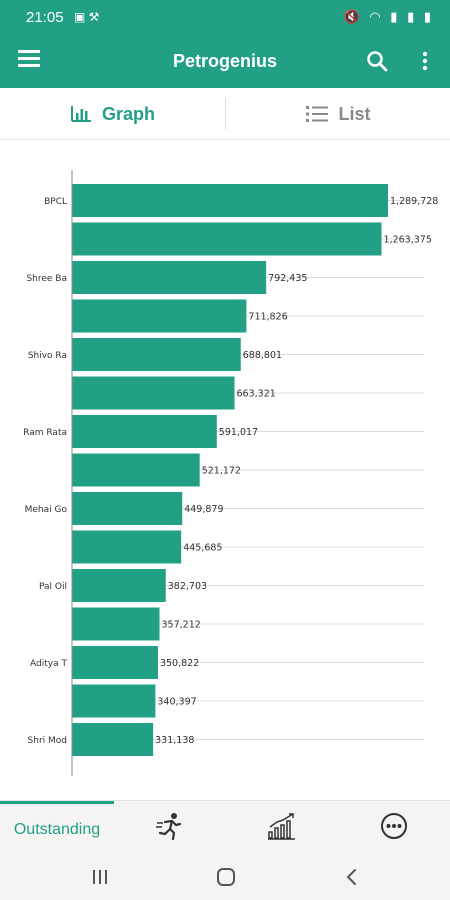 This screenshot has height=900, width=450. Describe the element at coordinates (267, 317) in the screenshot. I see `value-label-3: 711,826` at that location.